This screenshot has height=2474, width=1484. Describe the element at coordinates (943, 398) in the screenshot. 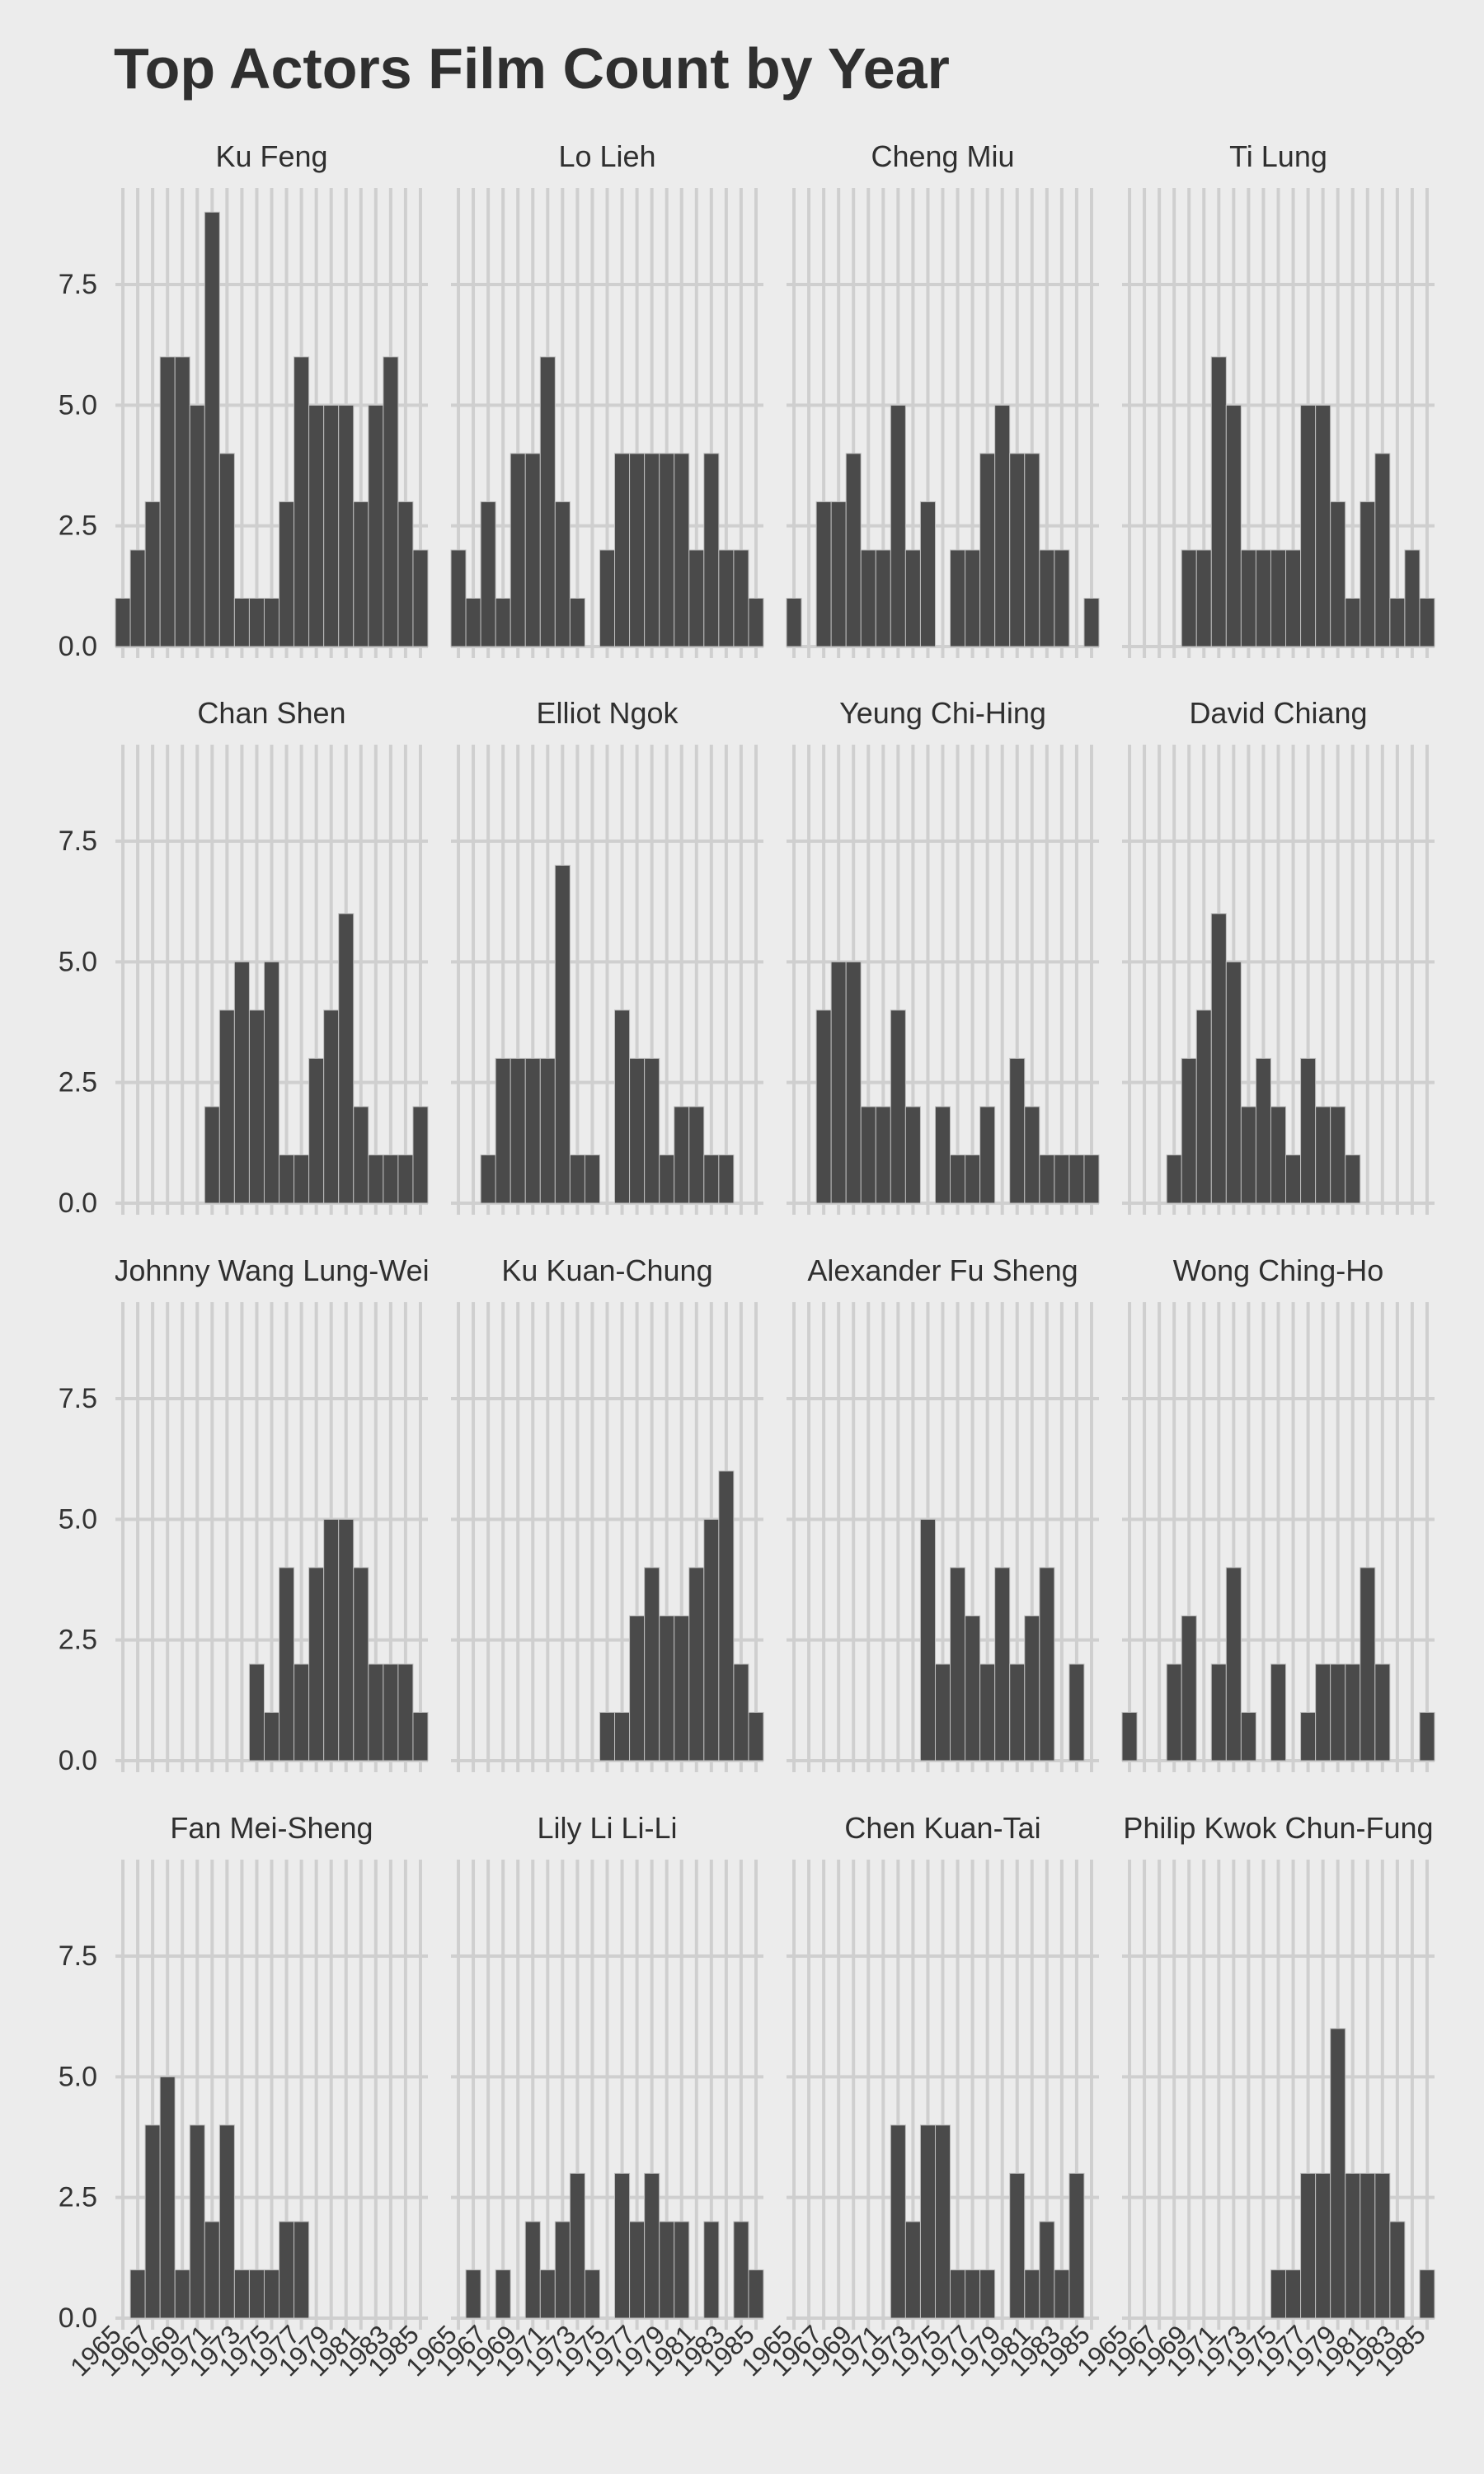

I see `facet-cheng-miu: Cheng Miu` at that location.